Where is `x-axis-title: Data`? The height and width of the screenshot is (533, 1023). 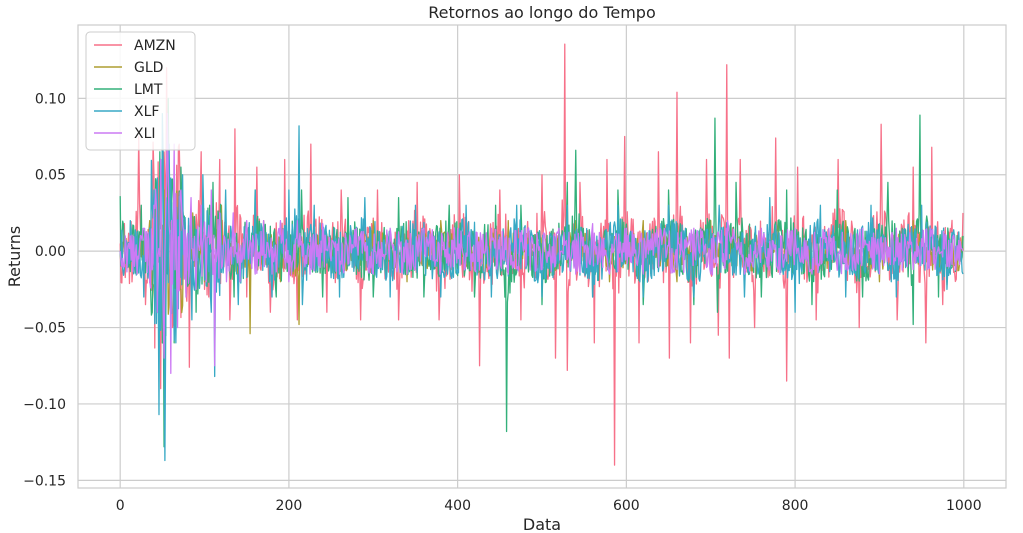
x-axis-title: Data is located at coordinates (542, 524).